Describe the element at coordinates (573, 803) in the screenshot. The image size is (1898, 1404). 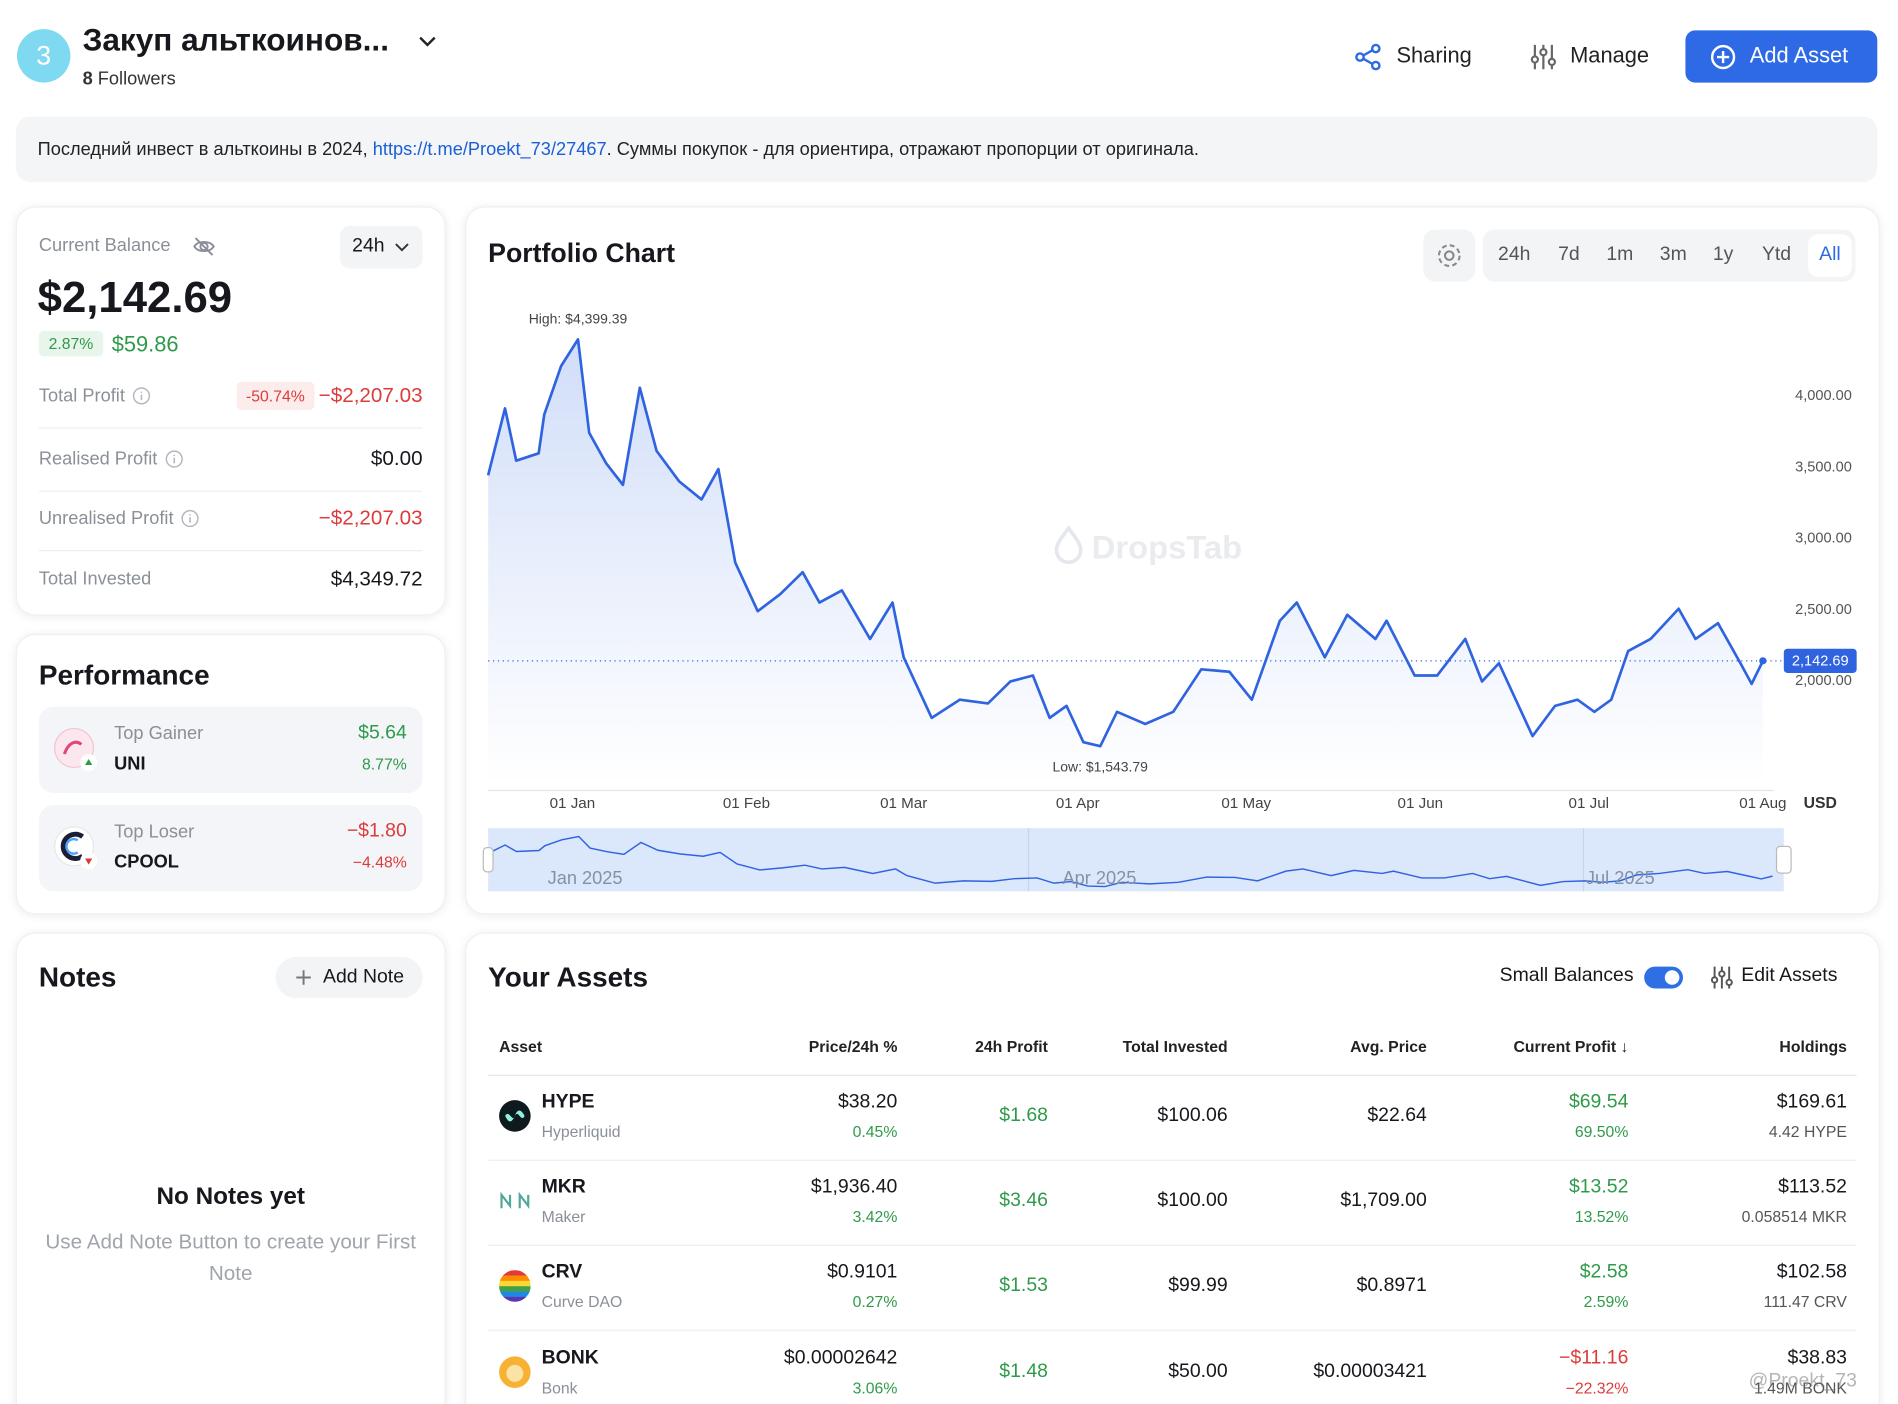
I see `x-tick-label: 01 Jan` at that location.